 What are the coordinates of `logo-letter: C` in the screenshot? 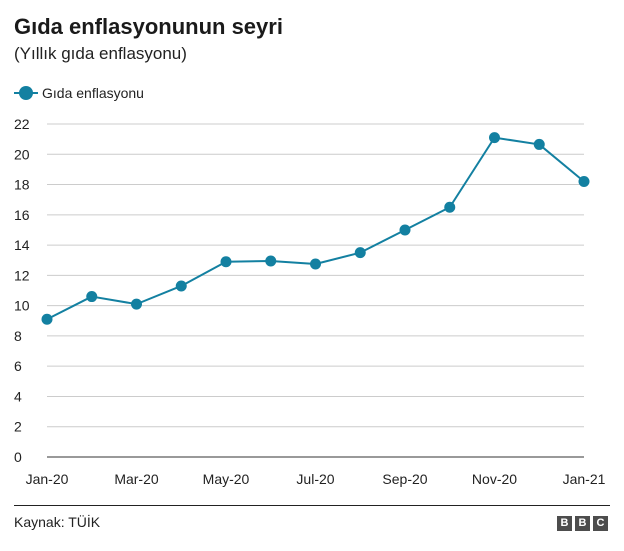 It's located at (600, 523).